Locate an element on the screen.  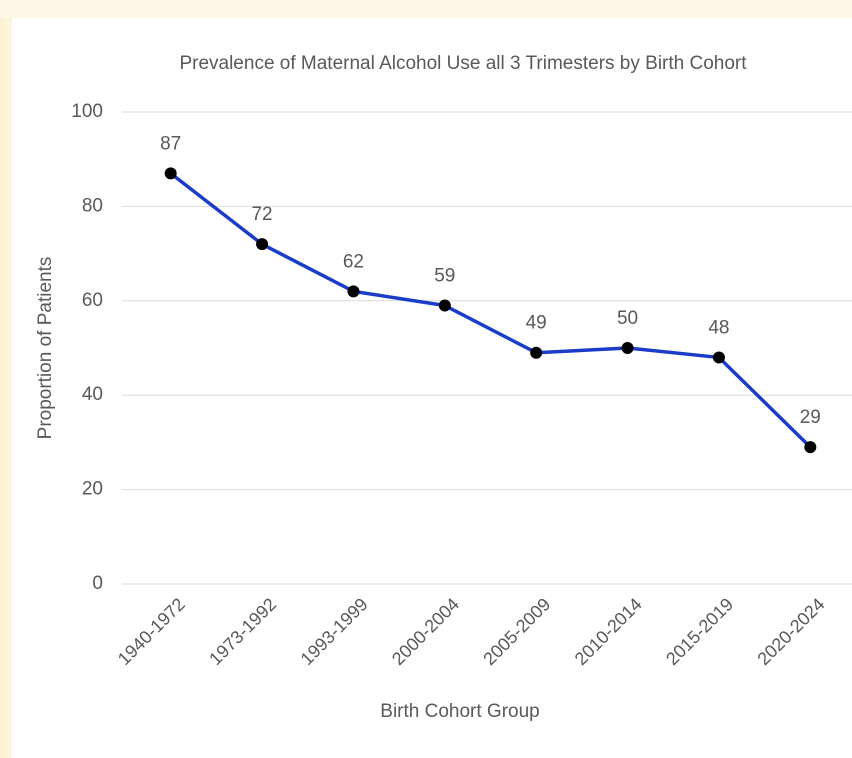
y-tick-label: 100 is located at coordinates (87, 111).